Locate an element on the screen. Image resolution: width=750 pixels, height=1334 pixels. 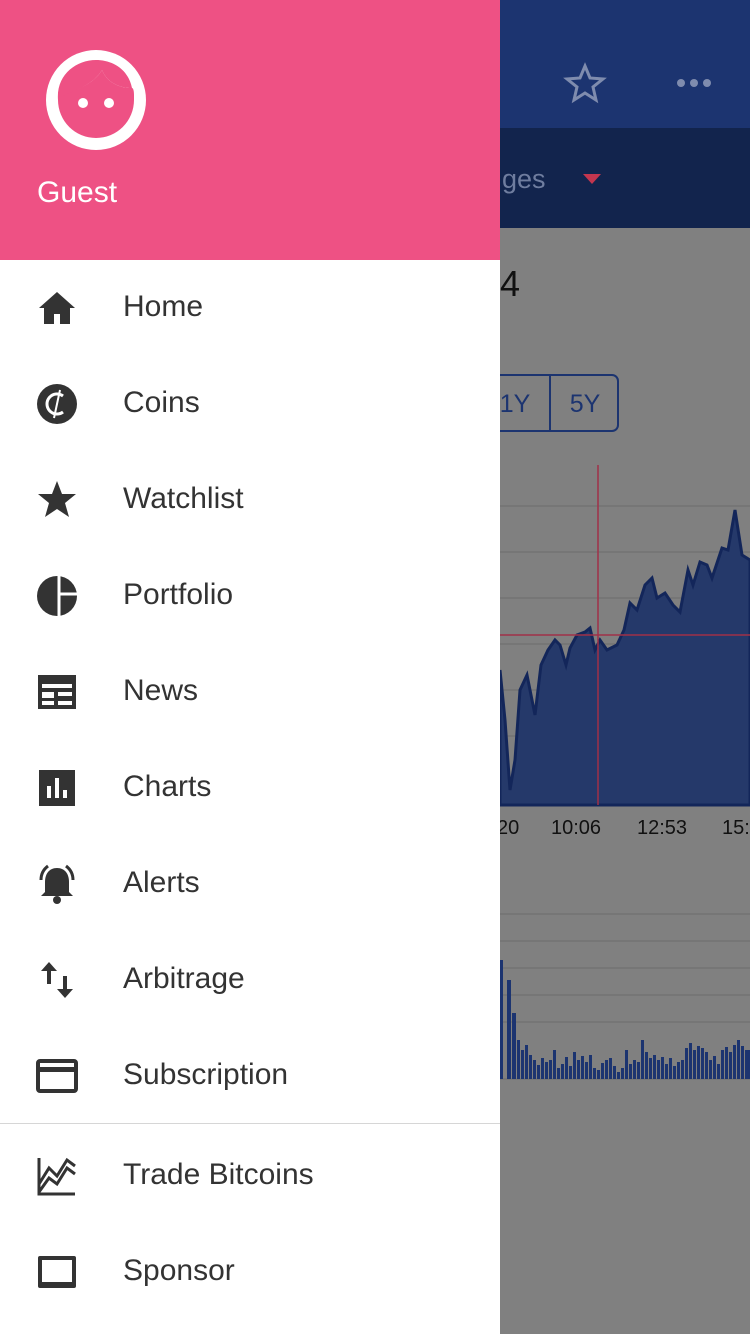
drawer-header: Guest is located at coordinates (250, 130).